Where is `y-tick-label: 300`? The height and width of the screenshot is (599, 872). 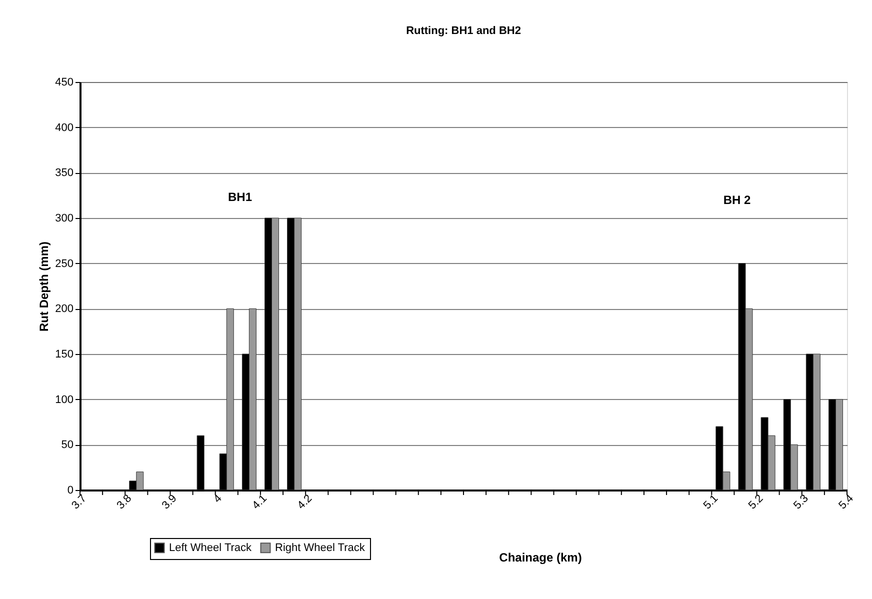 y-tick-label: 300 is located at coordinates (64, 218).